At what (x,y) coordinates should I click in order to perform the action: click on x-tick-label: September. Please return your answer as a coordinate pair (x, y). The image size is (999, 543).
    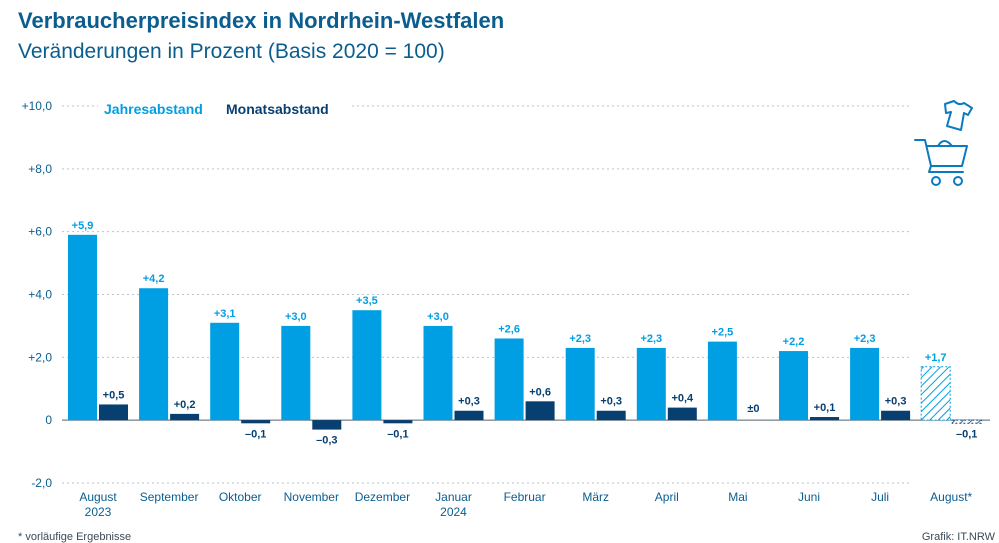
    Looking at the image, I should click on (169, 497).